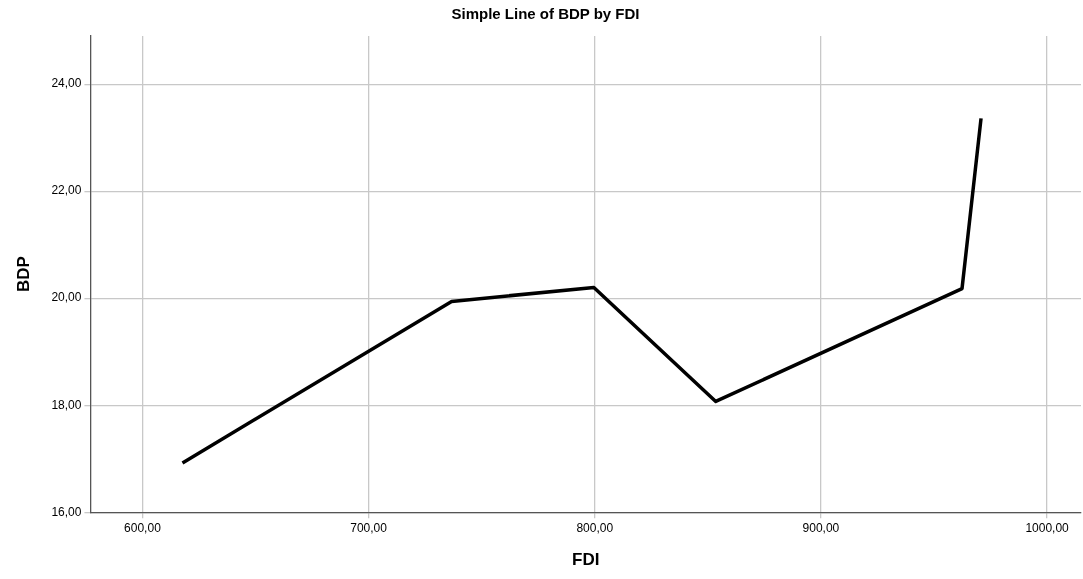 This screenshot has height=579, width=1083. I want to click on y-tick-label: 20,00, so click(66, 297).